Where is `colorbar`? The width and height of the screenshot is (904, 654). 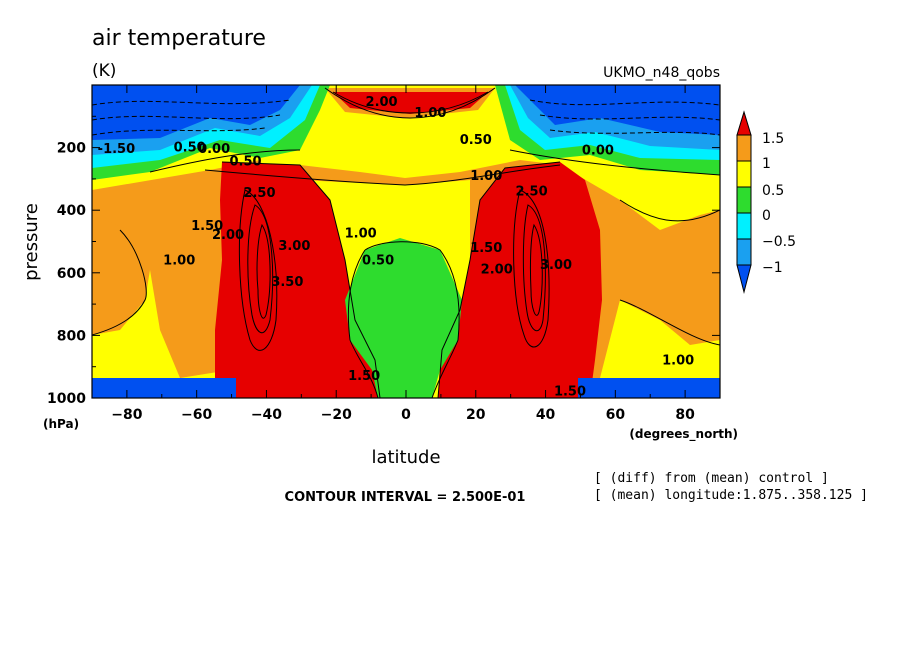 colorbar is located at coordinates (744, 202).